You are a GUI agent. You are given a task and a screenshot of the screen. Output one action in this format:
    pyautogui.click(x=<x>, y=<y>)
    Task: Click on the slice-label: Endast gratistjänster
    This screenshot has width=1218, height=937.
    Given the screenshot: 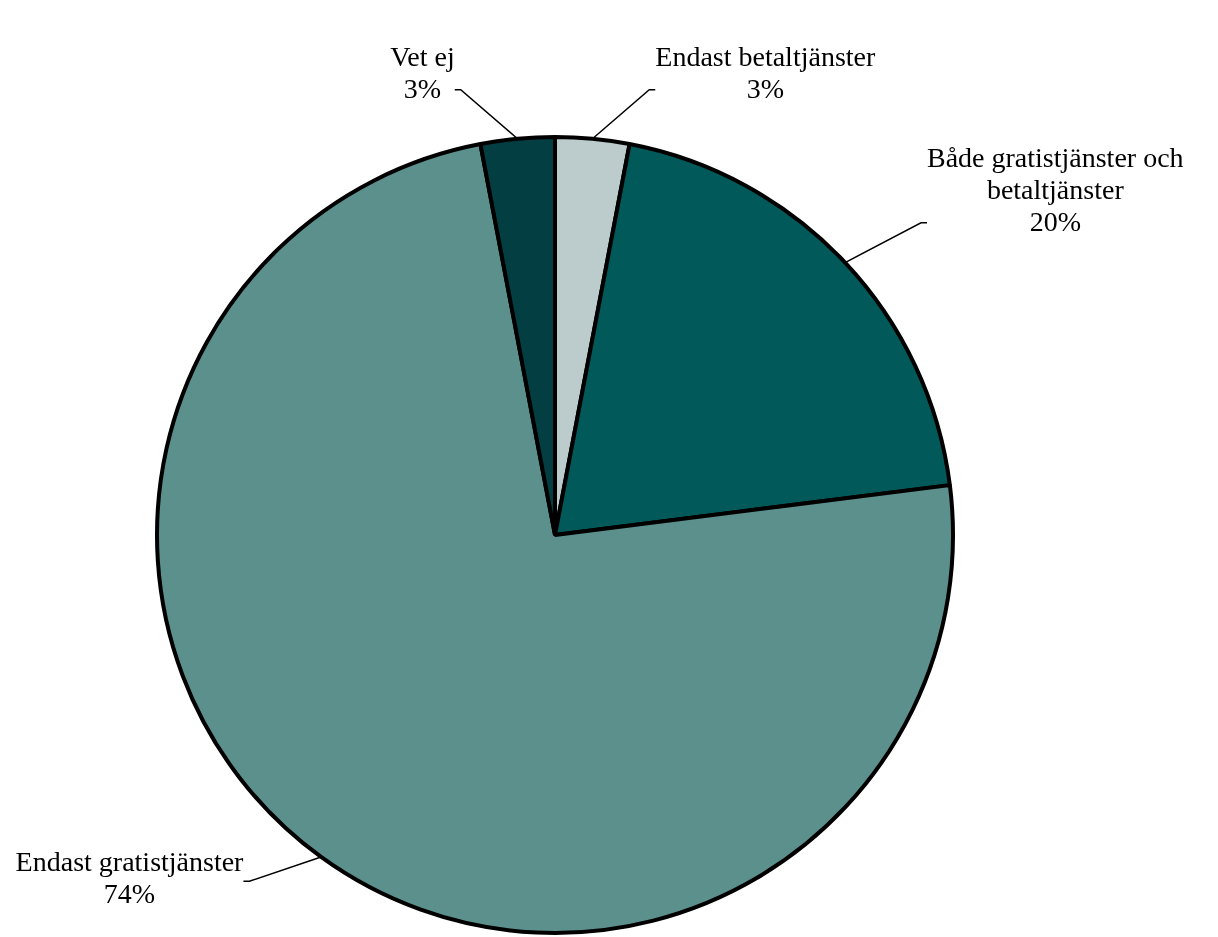 What is the action you would take?
    pyautogui.click(x=130, y=861)
    